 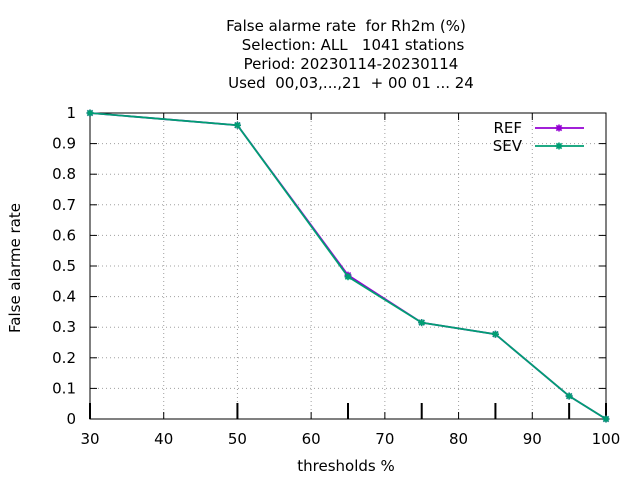 I want to click on chart-title-line-2: Selection: ALL 1041 stations, so click(x=353, y=45).